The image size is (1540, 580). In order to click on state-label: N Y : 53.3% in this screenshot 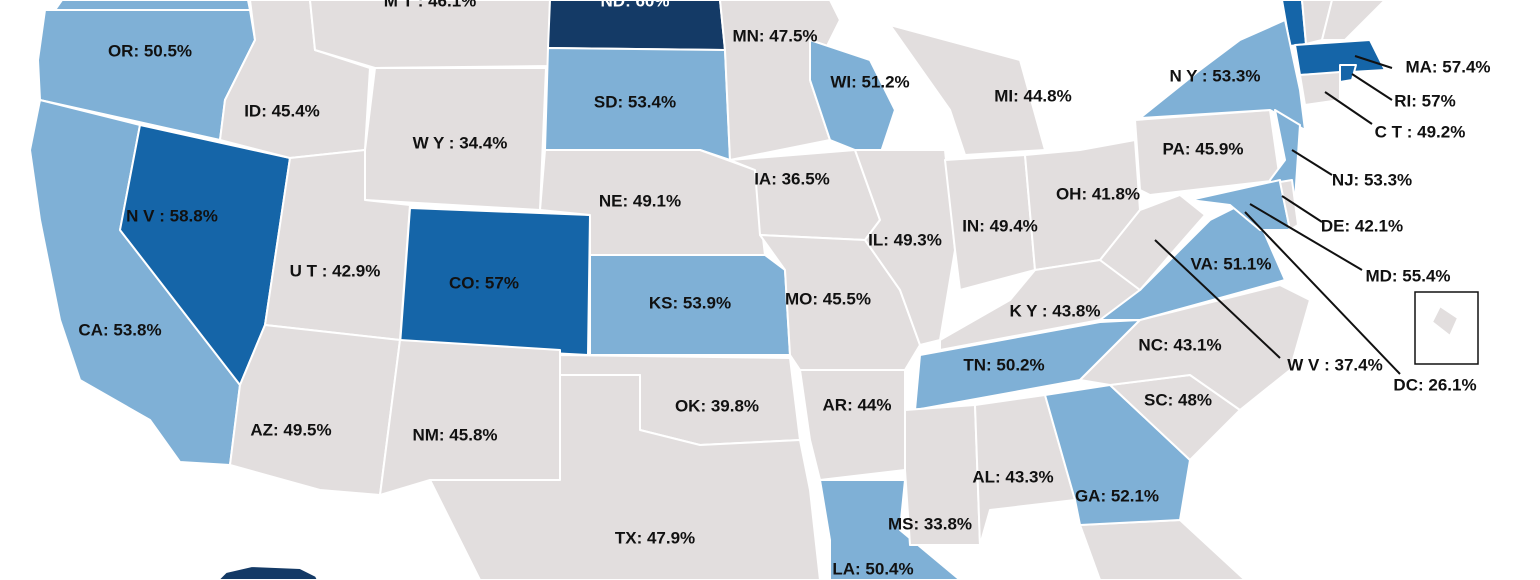, I will do `click(1214, 75)`.